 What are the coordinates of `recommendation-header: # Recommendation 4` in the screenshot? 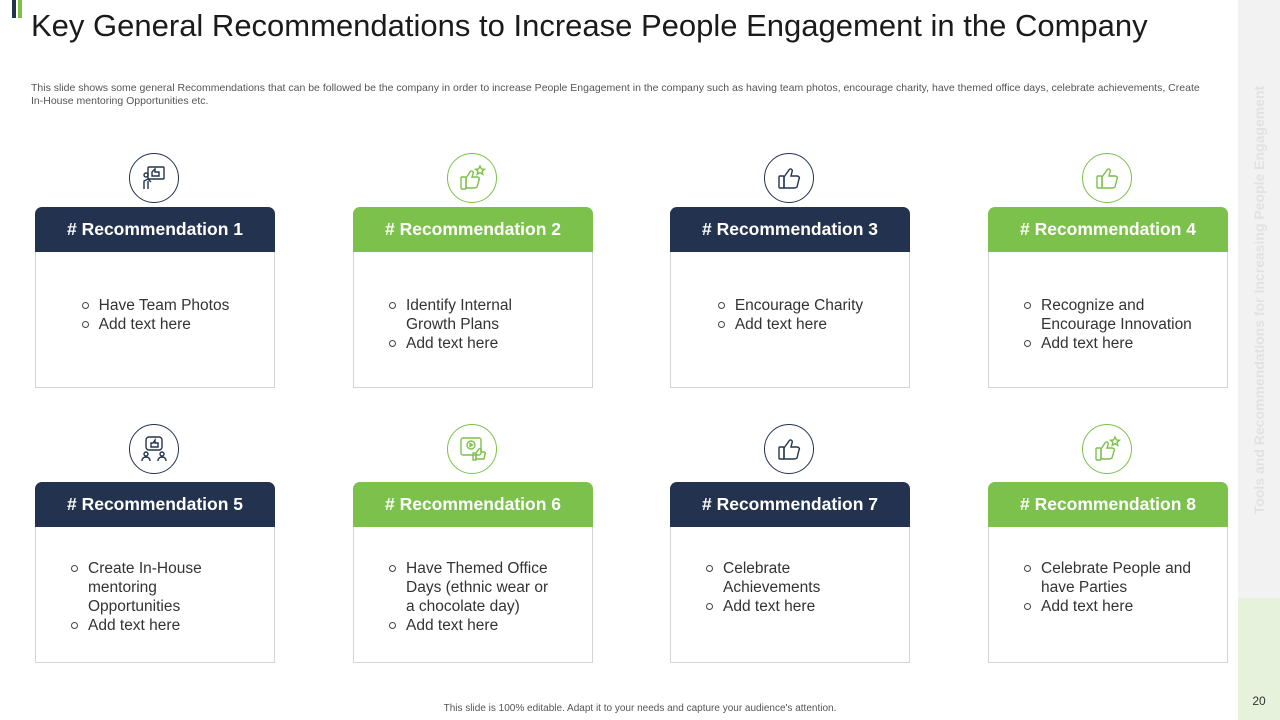 It's located at (1108, 229).